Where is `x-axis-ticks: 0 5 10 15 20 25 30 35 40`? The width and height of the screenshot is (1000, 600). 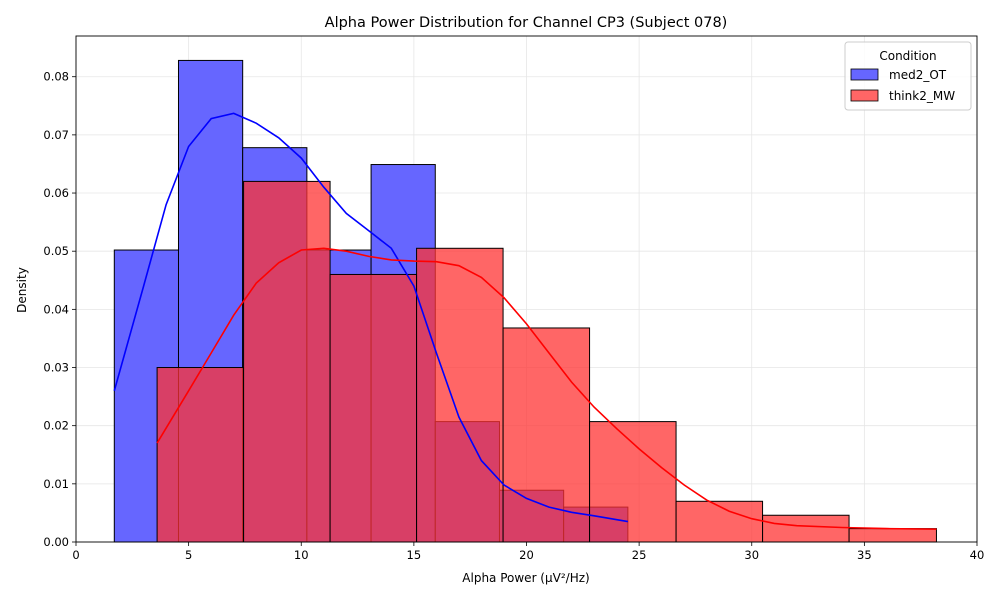
x-axis-ticks: 0 5 10 15 20 25 30 35 40 is located at coordinates (528, 552).